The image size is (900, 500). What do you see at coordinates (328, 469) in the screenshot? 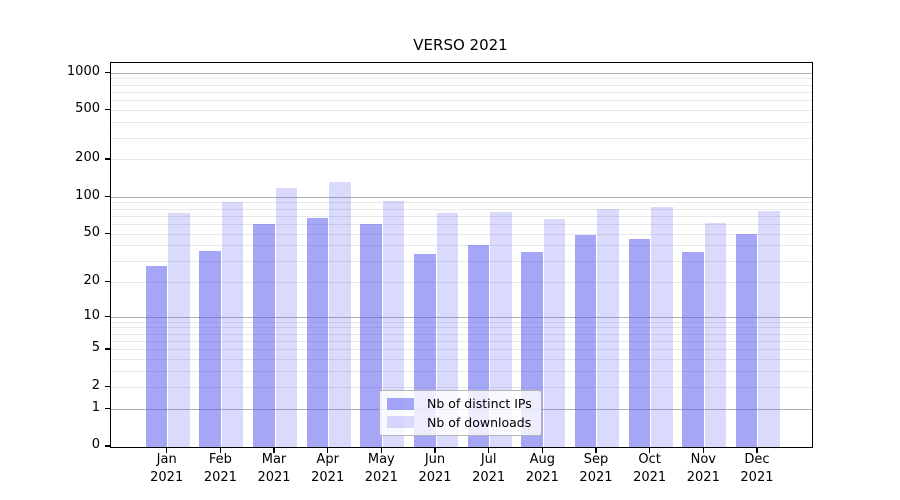
I see `x-tick-label: Apr 2021` at bounding box center [328, 469].